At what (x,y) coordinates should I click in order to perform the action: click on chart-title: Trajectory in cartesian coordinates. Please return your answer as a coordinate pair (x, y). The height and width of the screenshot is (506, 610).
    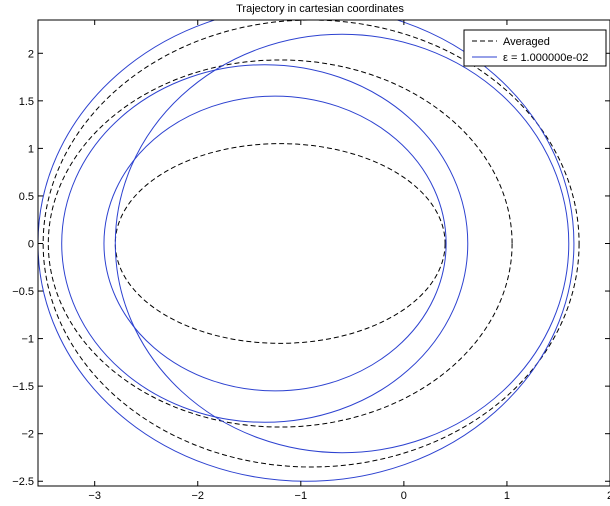
    Looking at the image, I should click on (320, 9).